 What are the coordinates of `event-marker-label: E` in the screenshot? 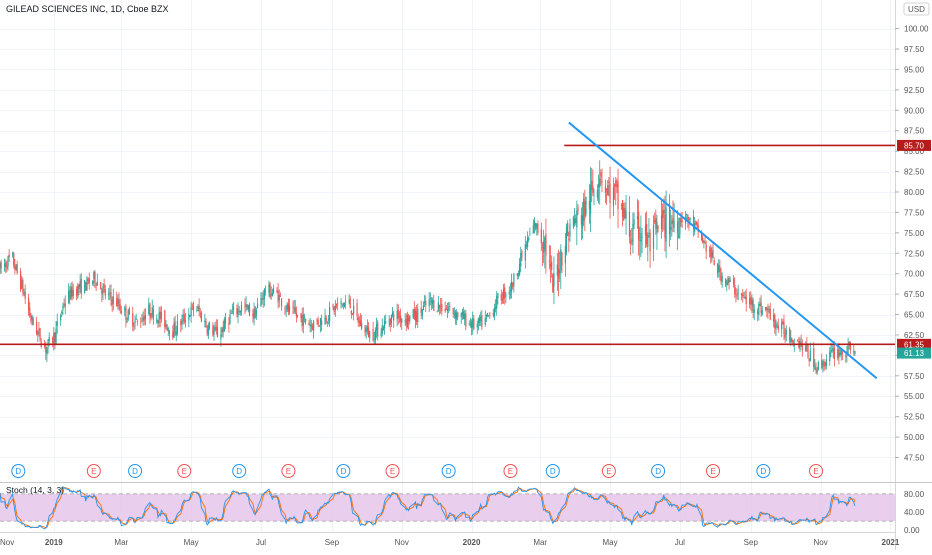 It's located at (608, 471).